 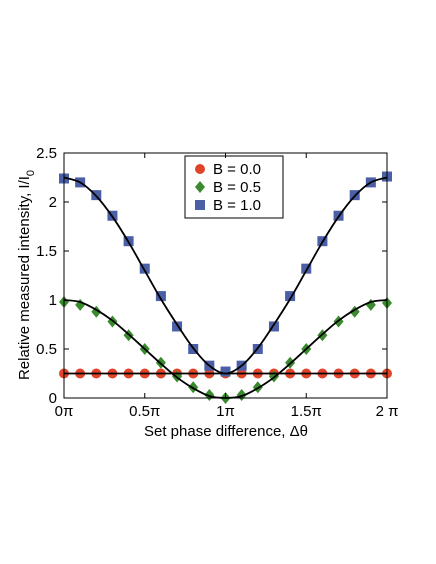 What do you see at coordinates (53, 202) in the screenshot?
I see `y-tick-label: 2` at bounding box center [53, 202].